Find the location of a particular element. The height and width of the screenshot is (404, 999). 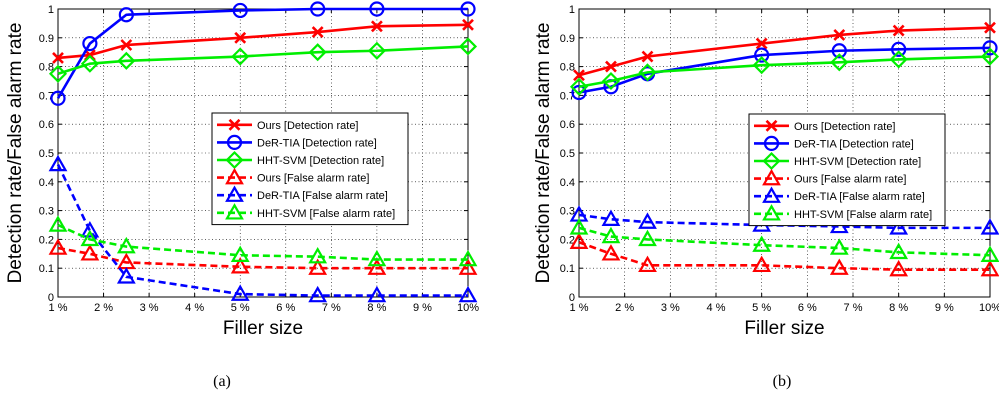

y-tick-label: 0 is located at coordinates (572, 298).